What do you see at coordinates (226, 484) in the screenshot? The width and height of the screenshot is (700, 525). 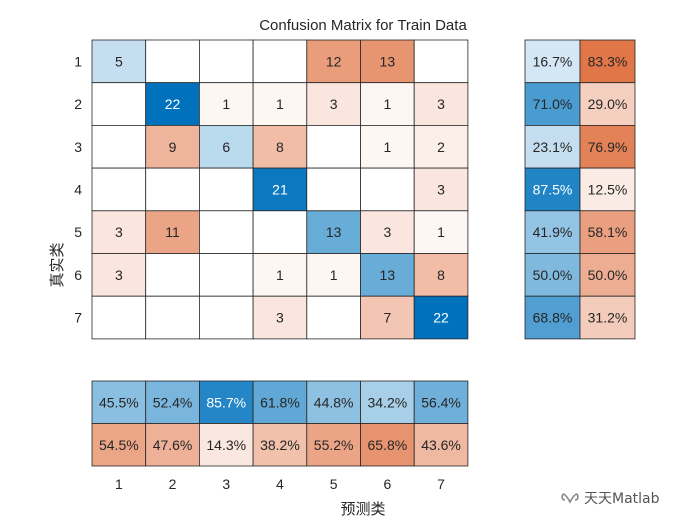 I see `col-tick-3: 3` at bounding box center [226, 484].